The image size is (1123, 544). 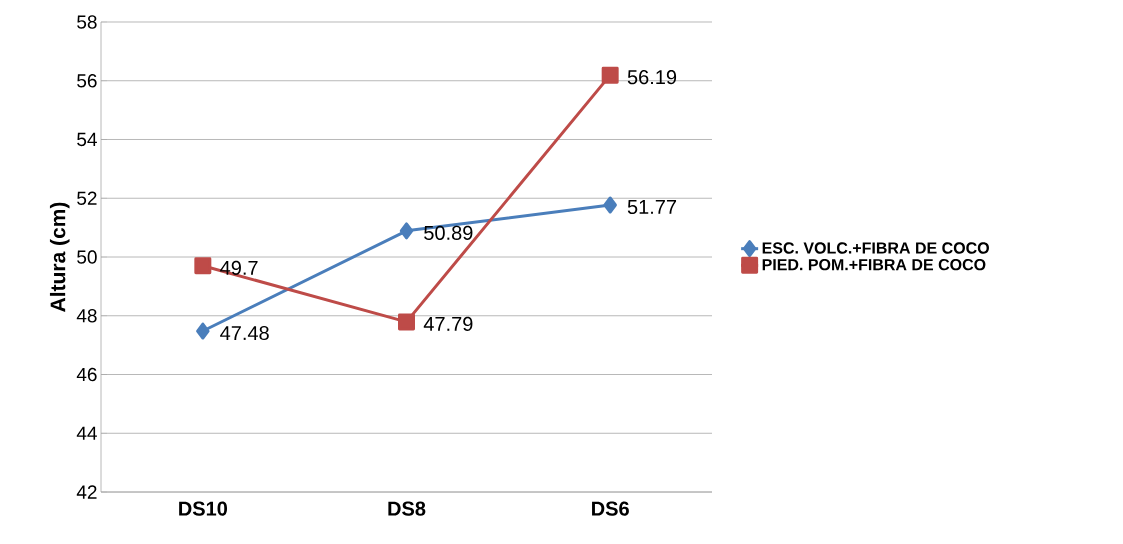 I want to click on legend-label: PIED. POM.+FIBRA DE COCO, so click(x=874, y=264).